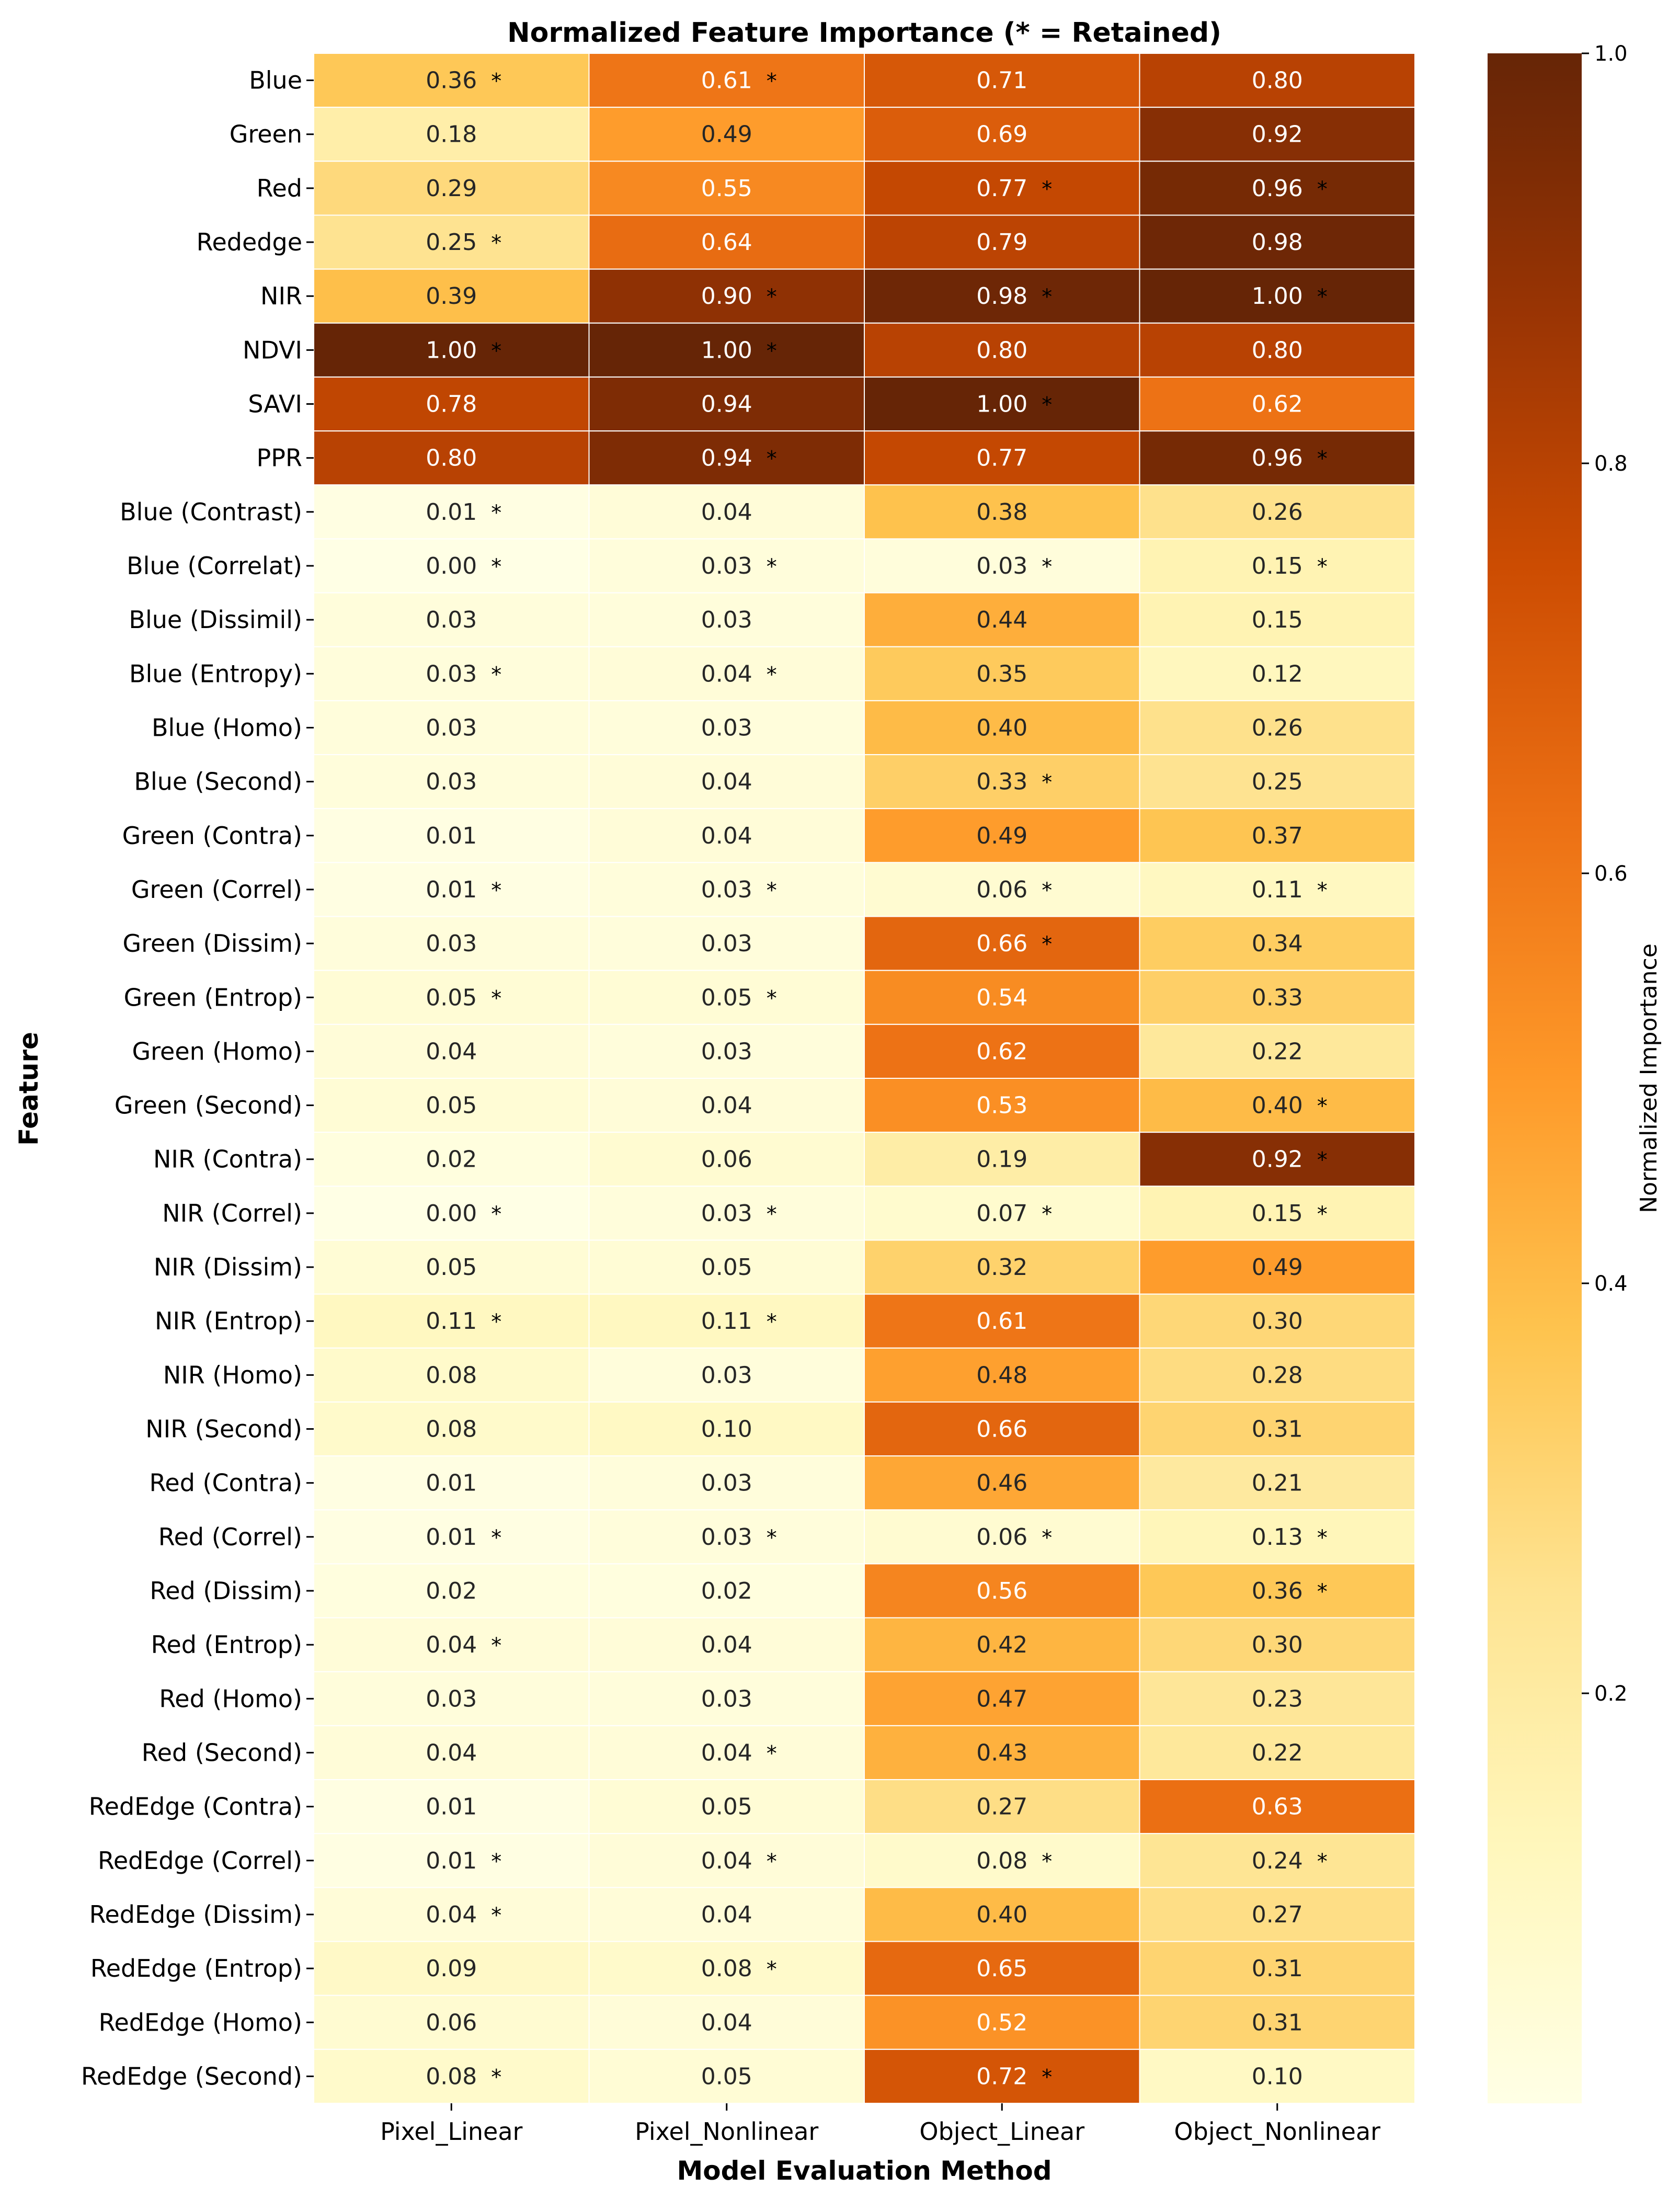 The image size is (1680, 2199). I want to click on colorbar-tick-label: 0.6, so click(1611, 874).